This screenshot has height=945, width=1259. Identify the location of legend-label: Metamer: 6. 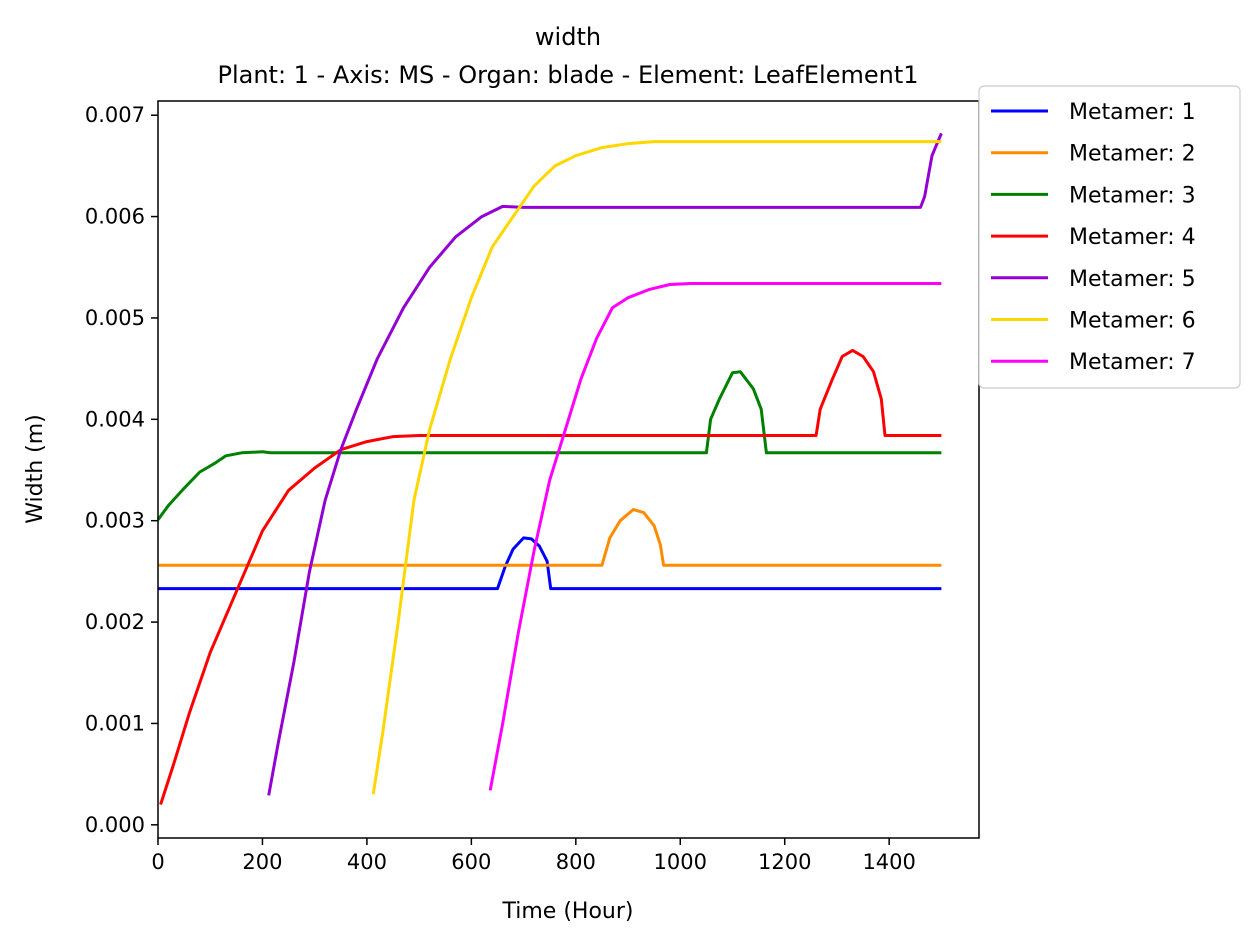
(1132, 321).